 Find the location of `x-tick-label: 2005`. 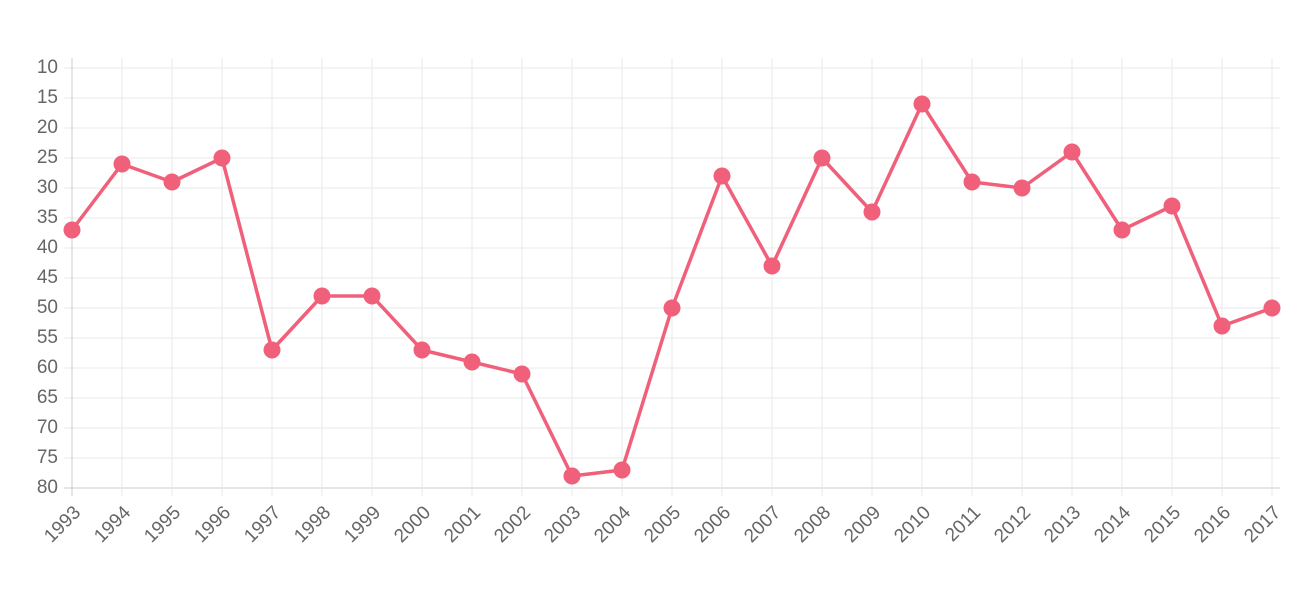

x-tick-label: 2005 is located at coordinates (662, 524).